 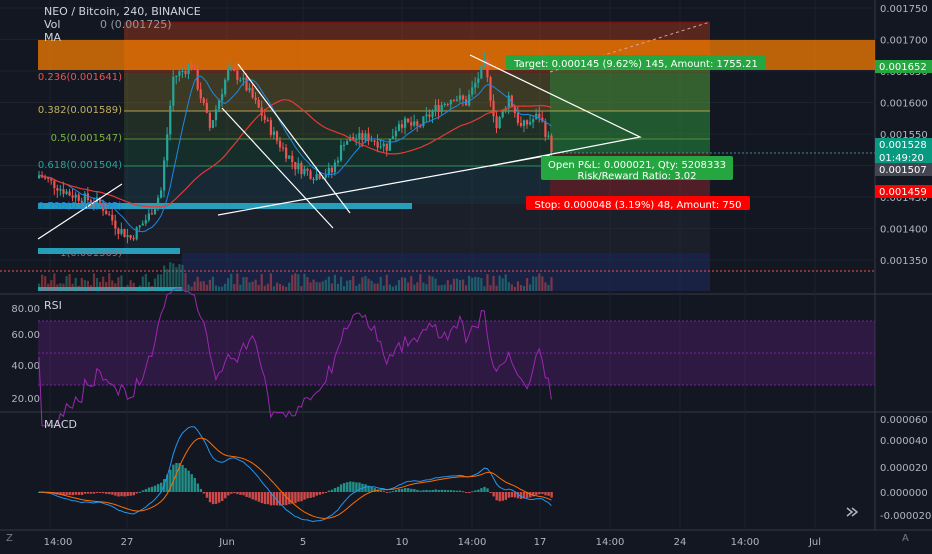 I want to click on price-tick-label: 0.001550, so click(x=904, y=135).